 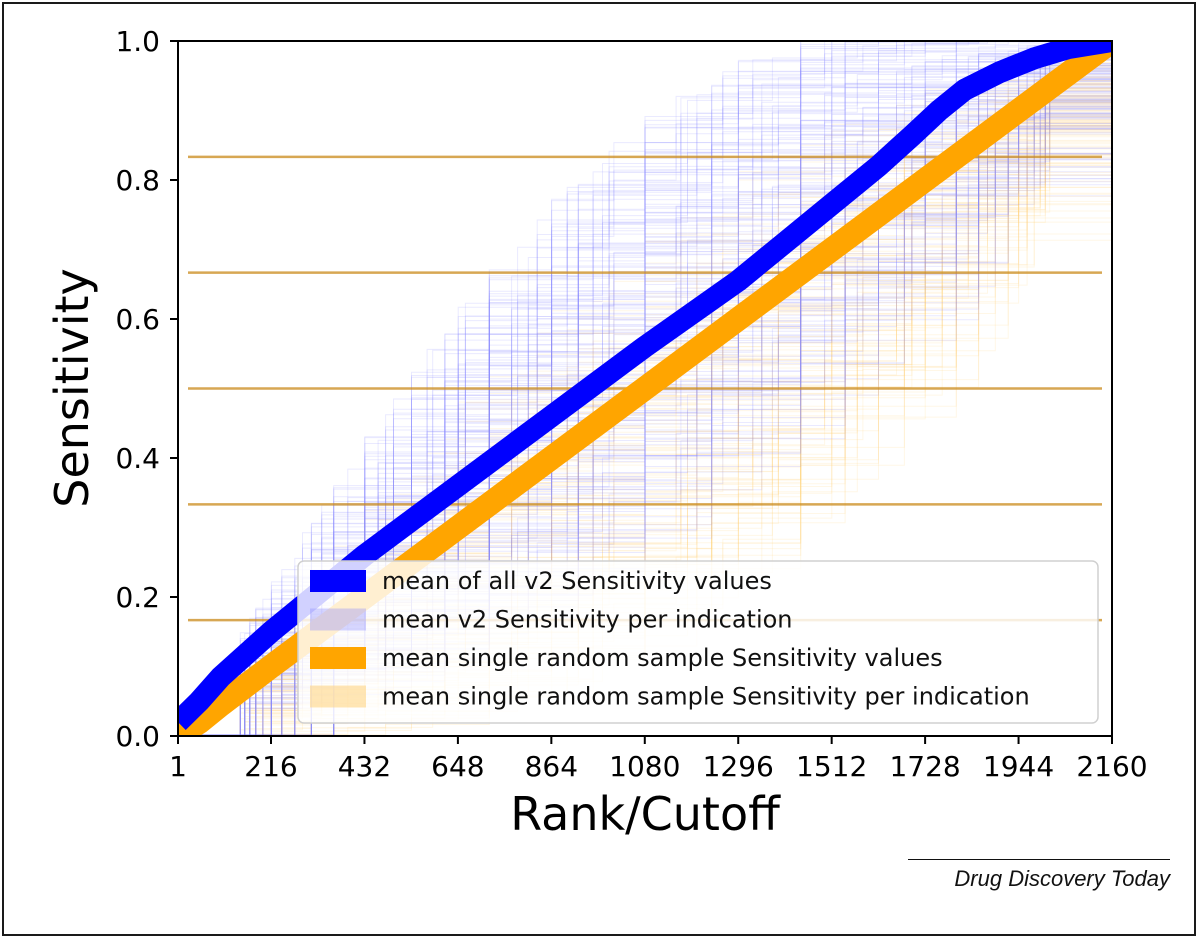 I want to click on x-tick-label: 1080, so click(x=644, y=766).